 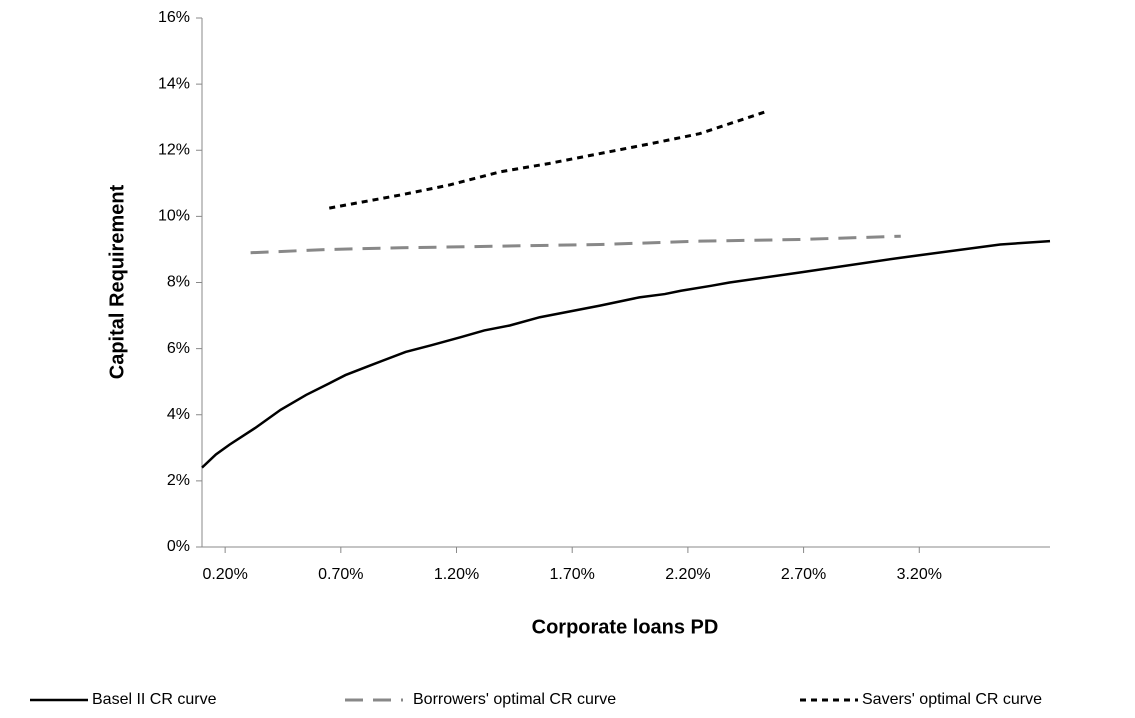 I want to click on x-tick-label: 0.70%, so click(x=340, y=574).